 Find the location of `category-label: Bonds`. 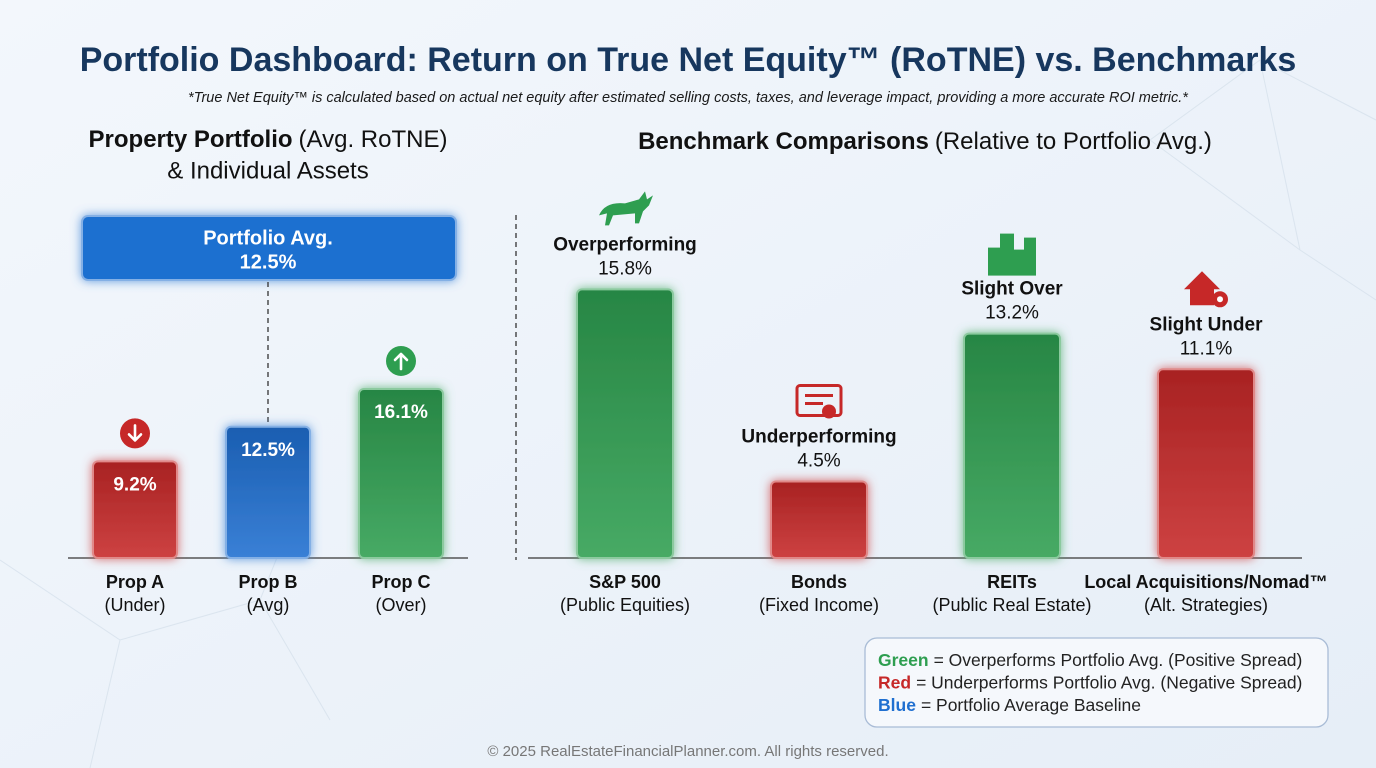

category-label: Bonds is located at coordinates (819, 582).